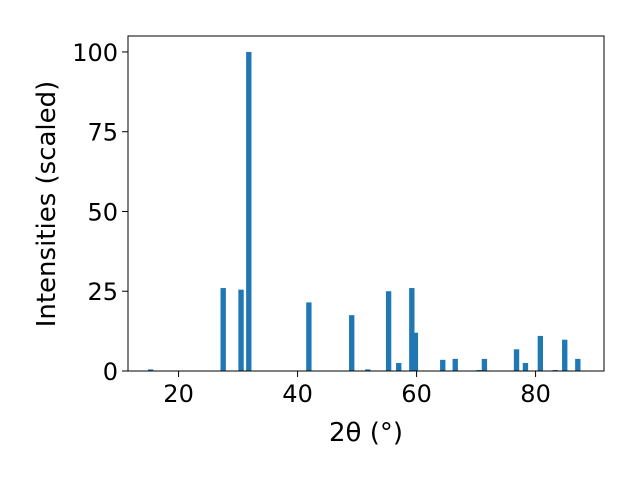 The image size is (640, 480). What do you see at coordinates (102, 133) in the screenshot?
I see `y-tick-label-75: 75` at bounding box center [102, 133].